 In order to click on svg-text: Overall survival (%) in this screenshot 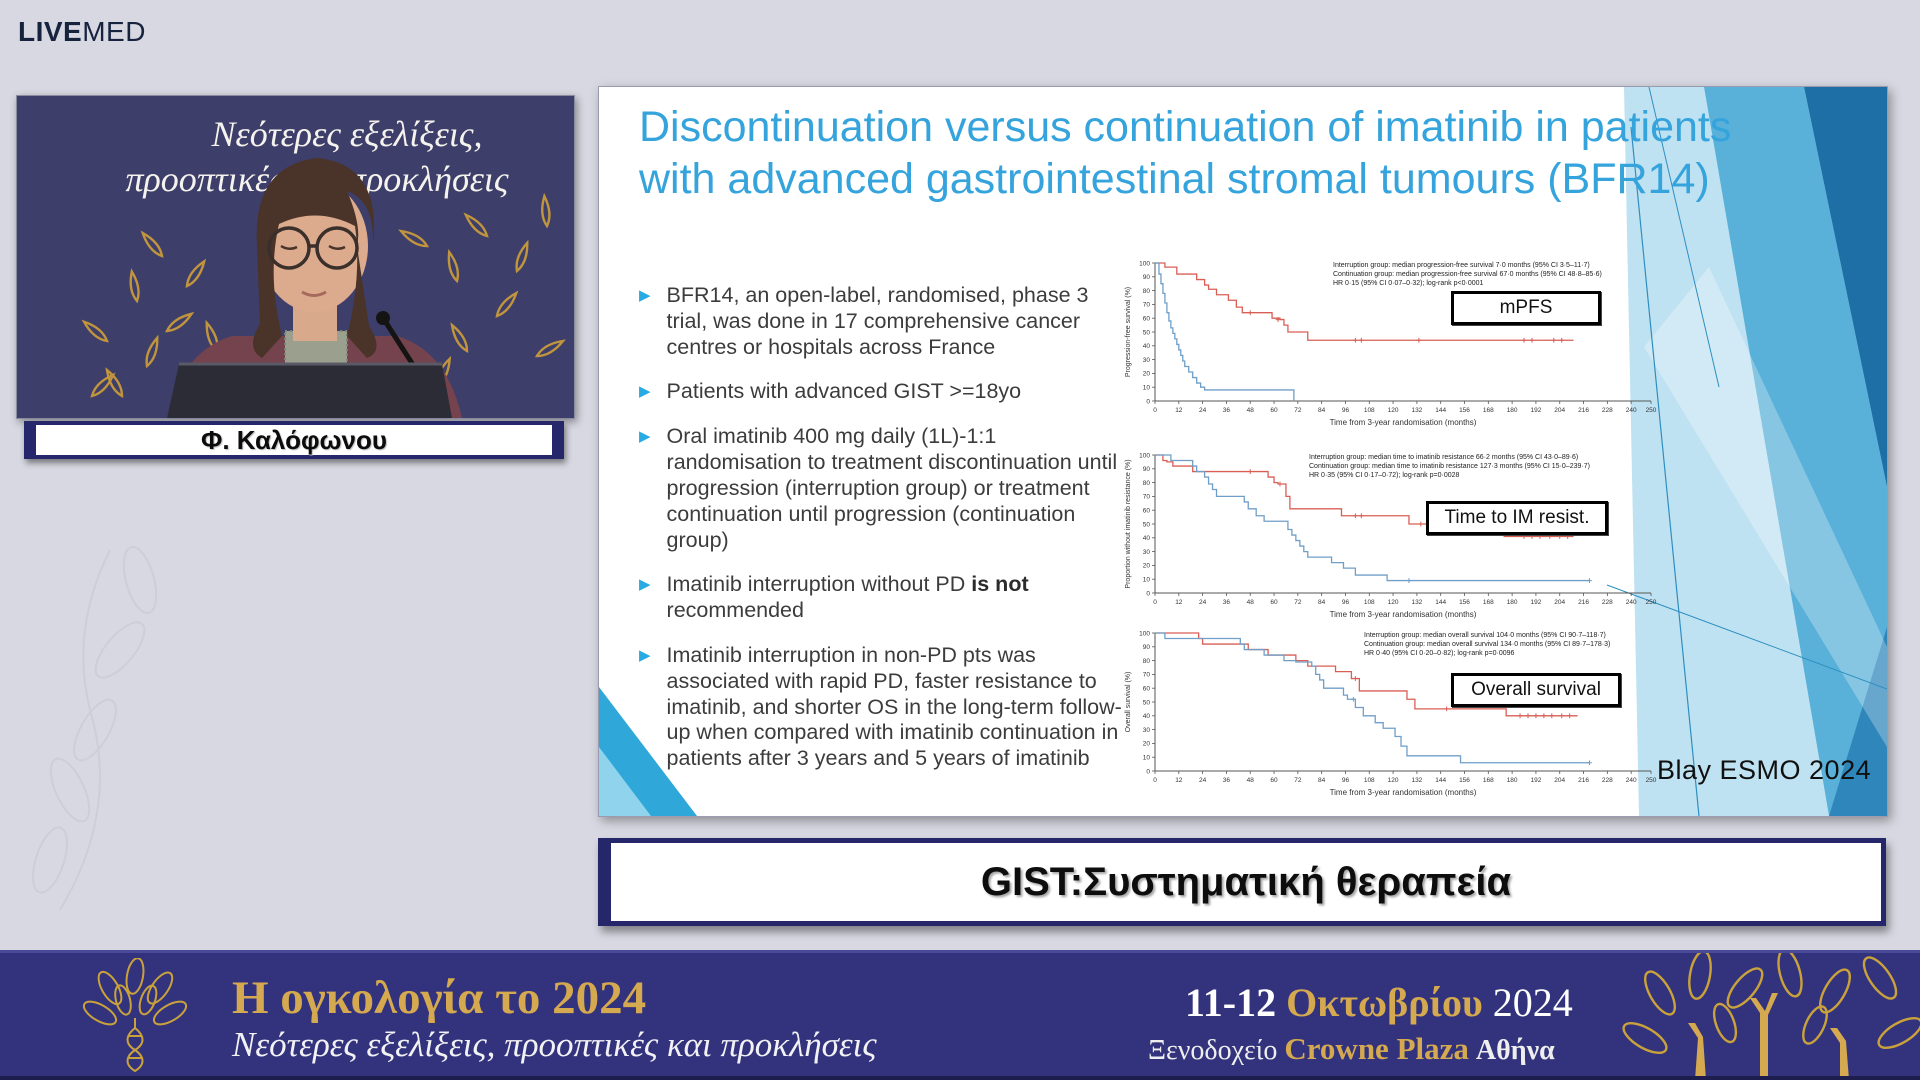, I will do `click(1128, 702)`.